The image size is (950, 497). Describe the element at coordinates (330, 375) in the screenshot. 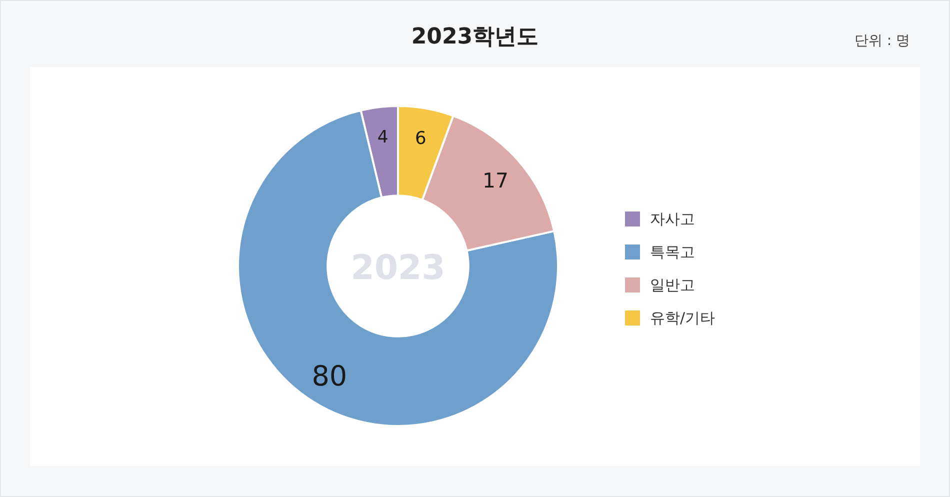

I see `data-label: 80` at that location.